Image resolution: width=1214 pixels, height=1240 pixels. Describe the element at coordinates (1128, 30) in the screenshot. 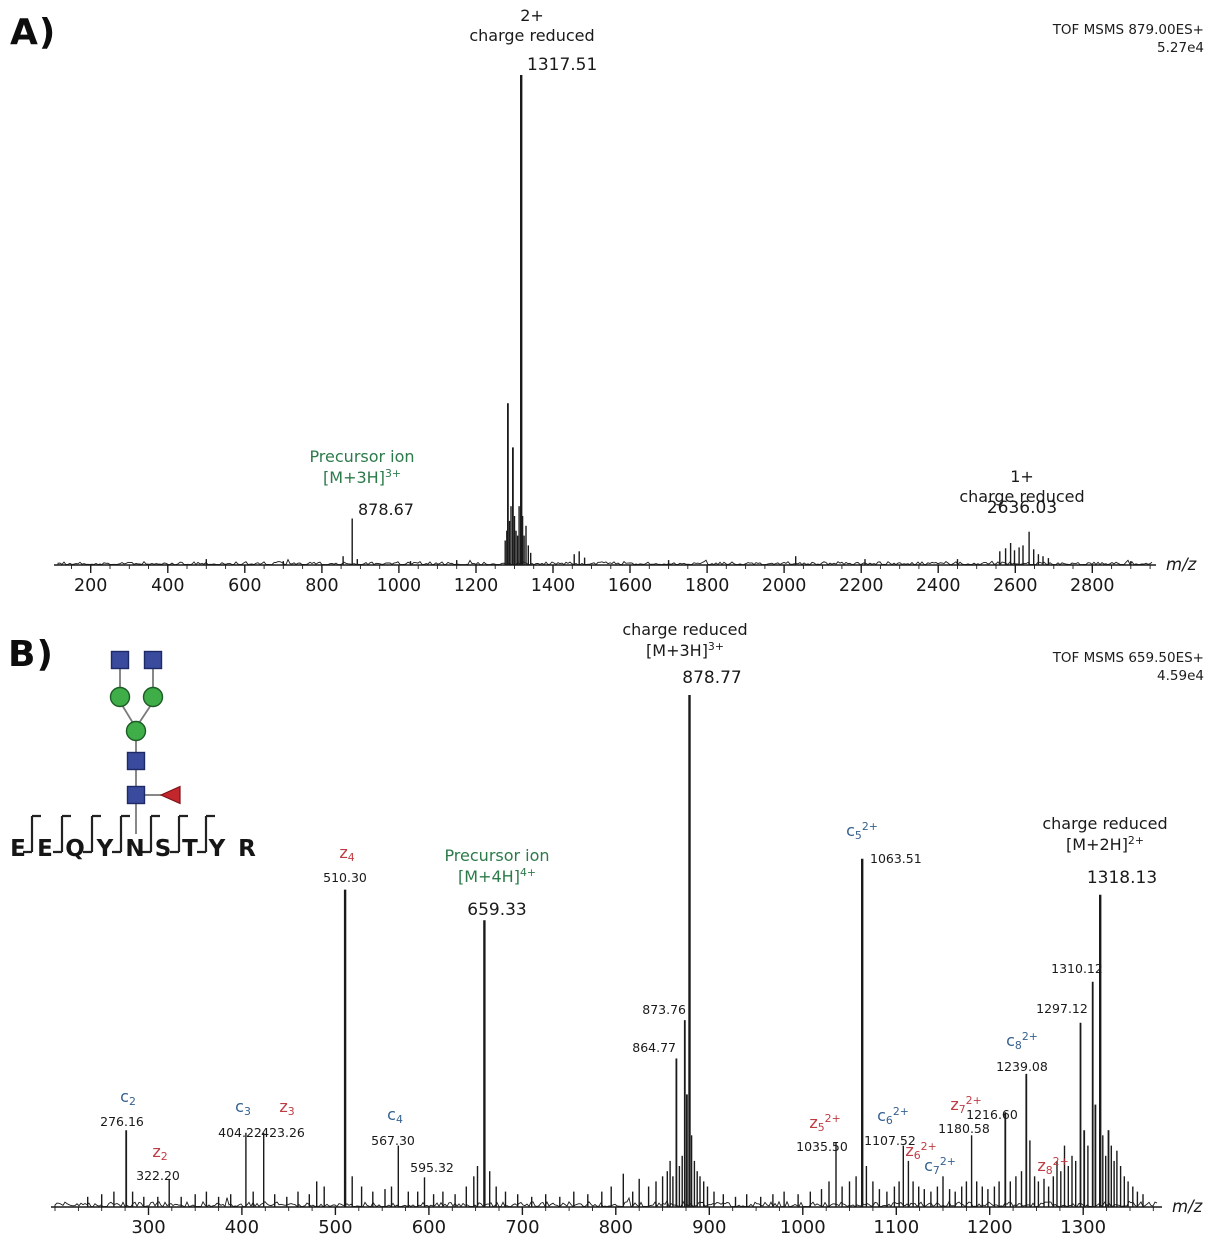

I see `meta-line: TOF MSMS 879.00ES+` at that location.